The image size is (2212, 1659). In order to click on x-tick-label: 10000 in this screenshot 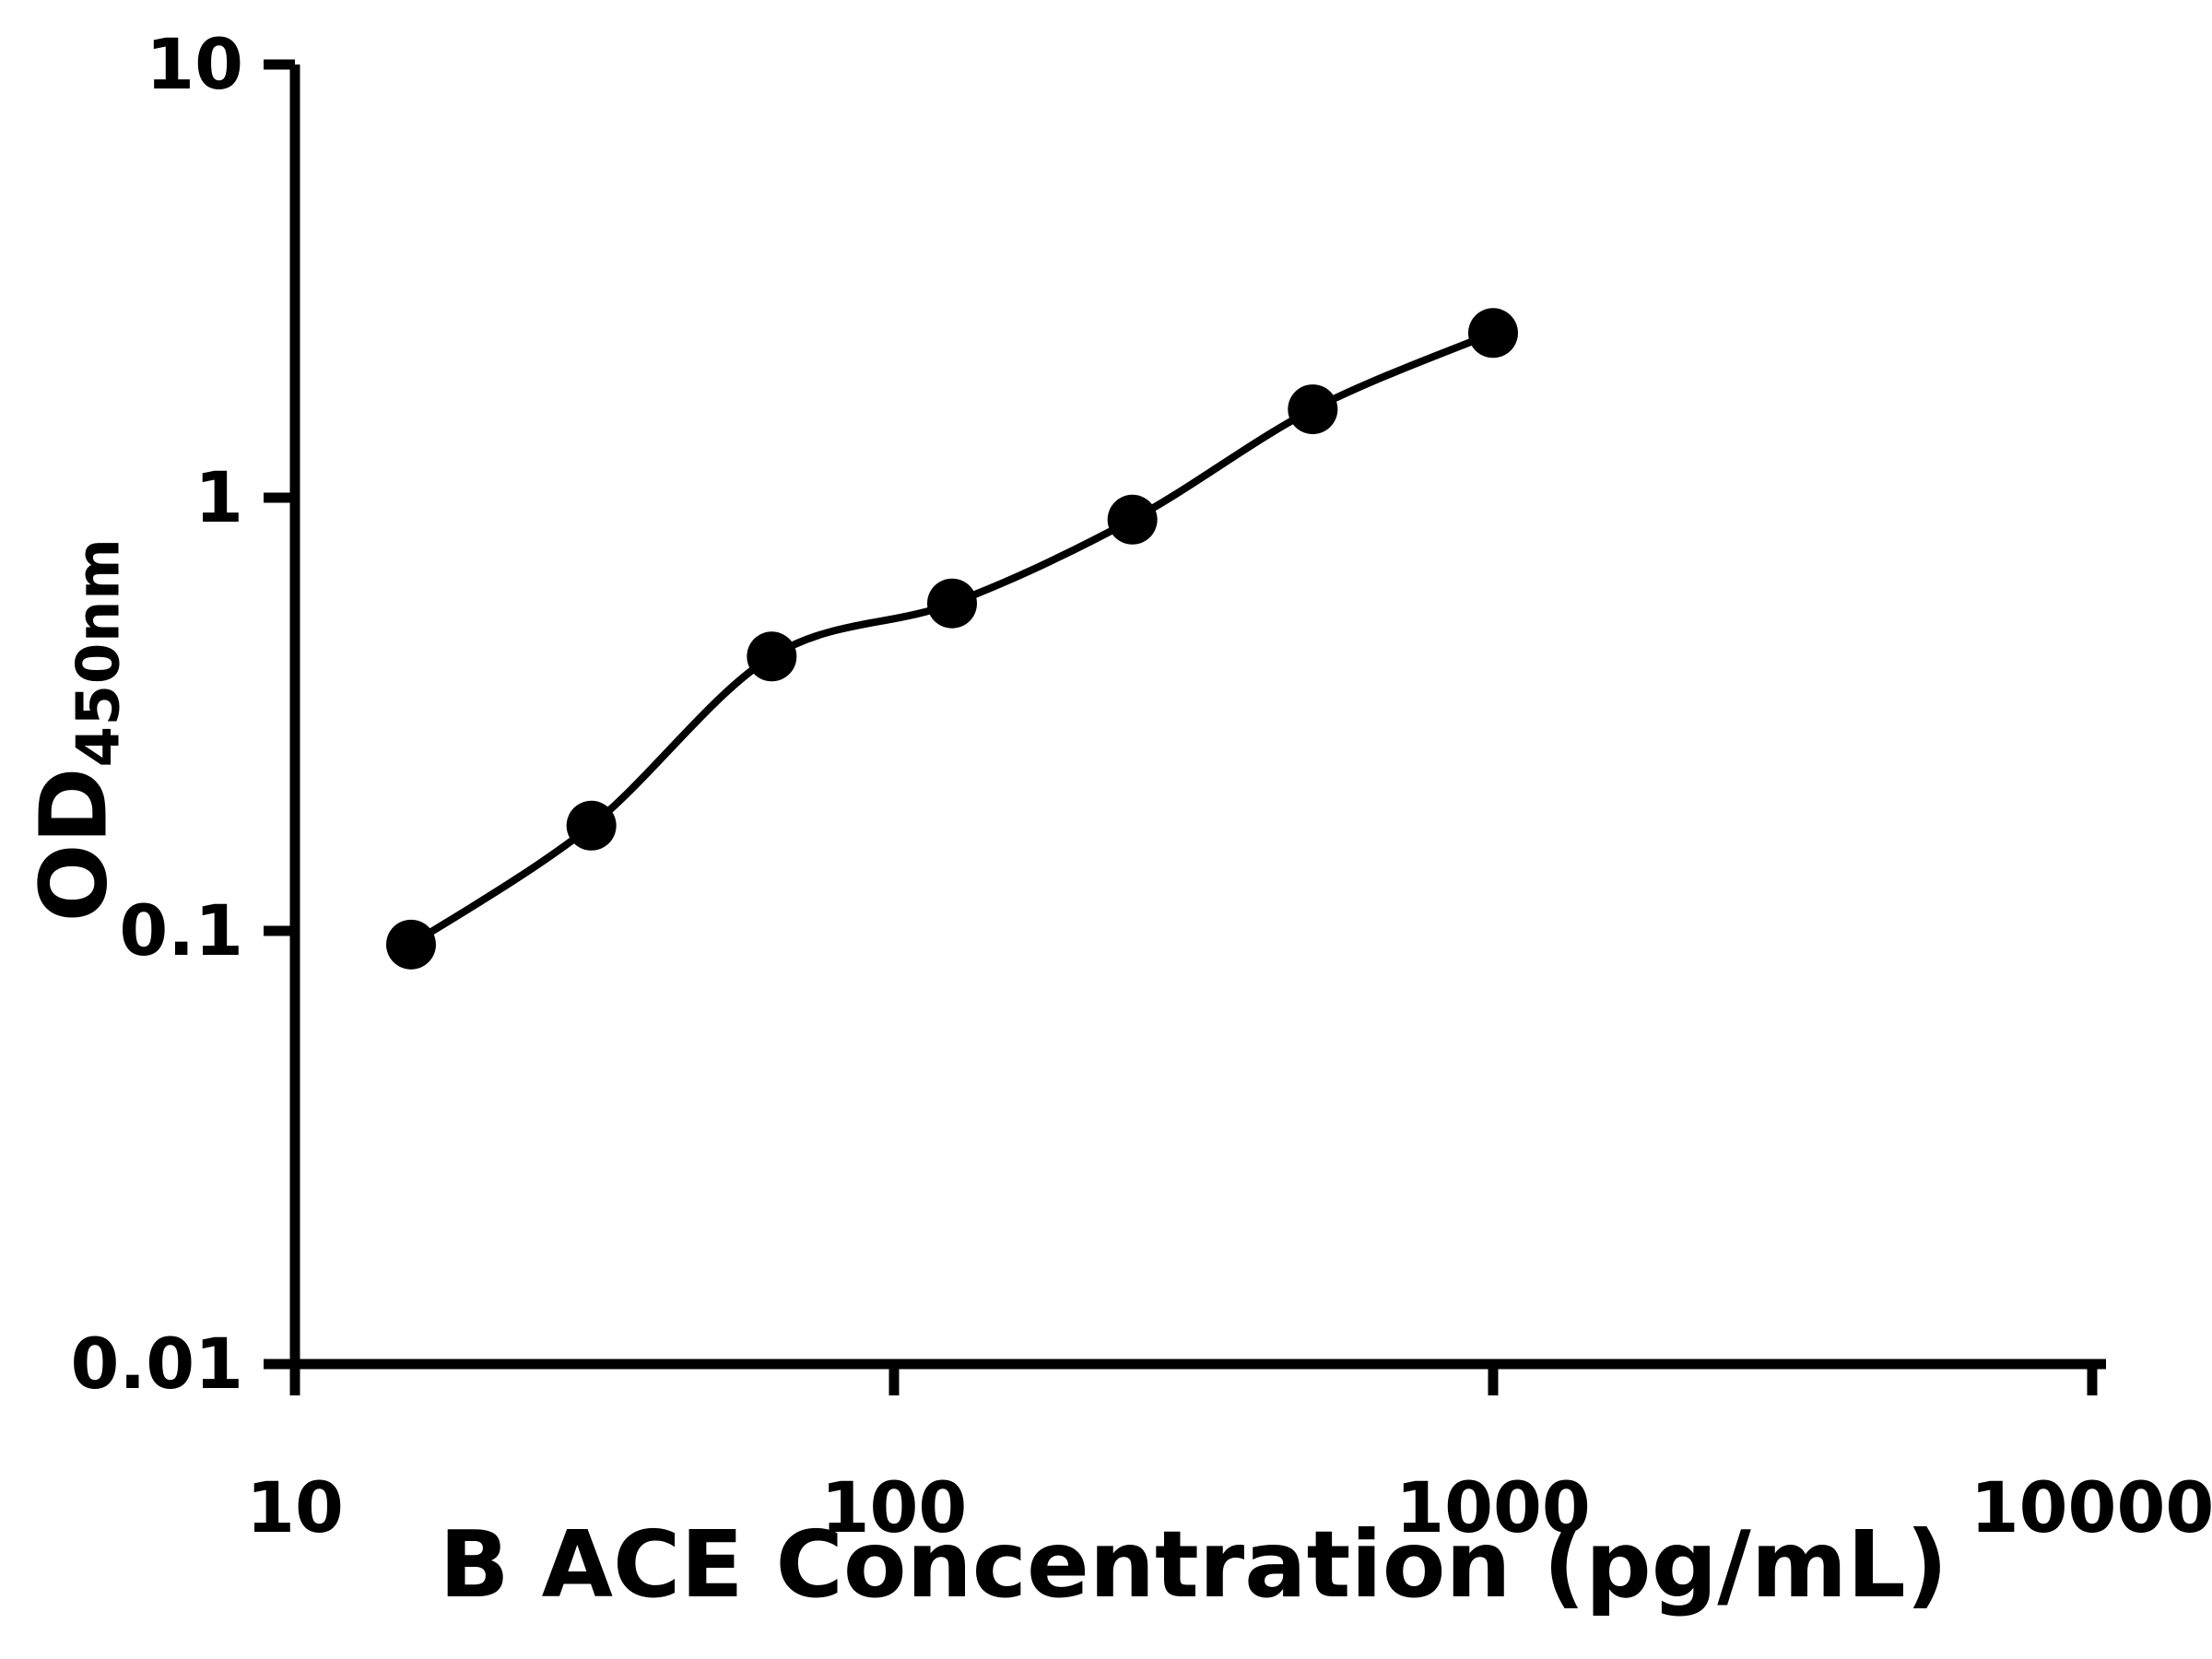, I will do `click(2091, 1507)`.